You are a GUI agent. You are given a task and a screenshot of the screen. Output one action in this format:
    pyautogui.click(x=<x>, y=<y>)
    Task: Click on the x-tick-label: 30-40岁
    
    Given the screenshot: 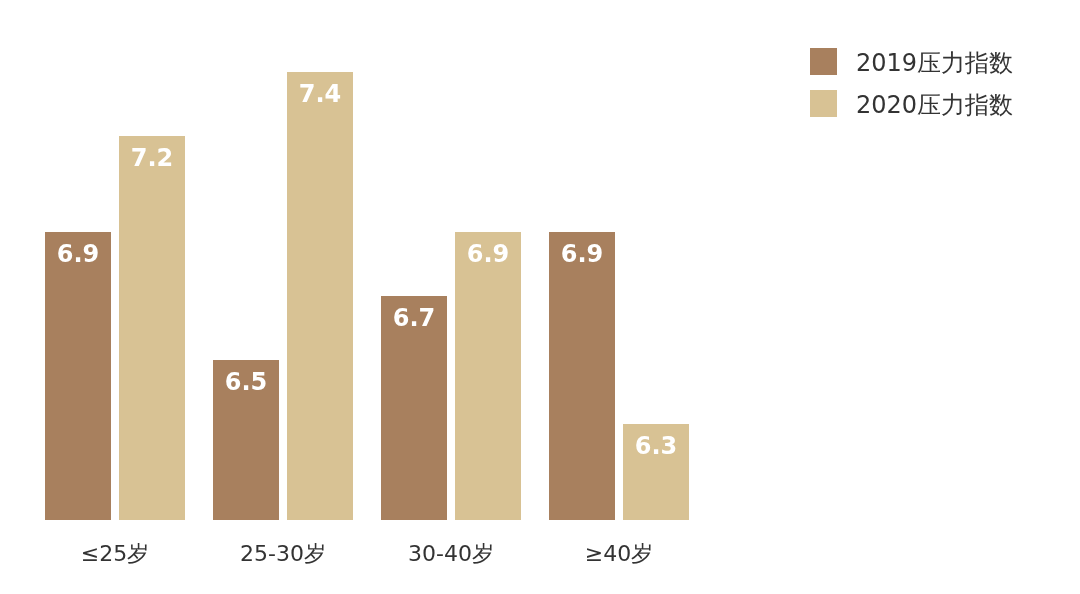 What is the action you would take?
    pyautogui.click(x=451, y=553)
    